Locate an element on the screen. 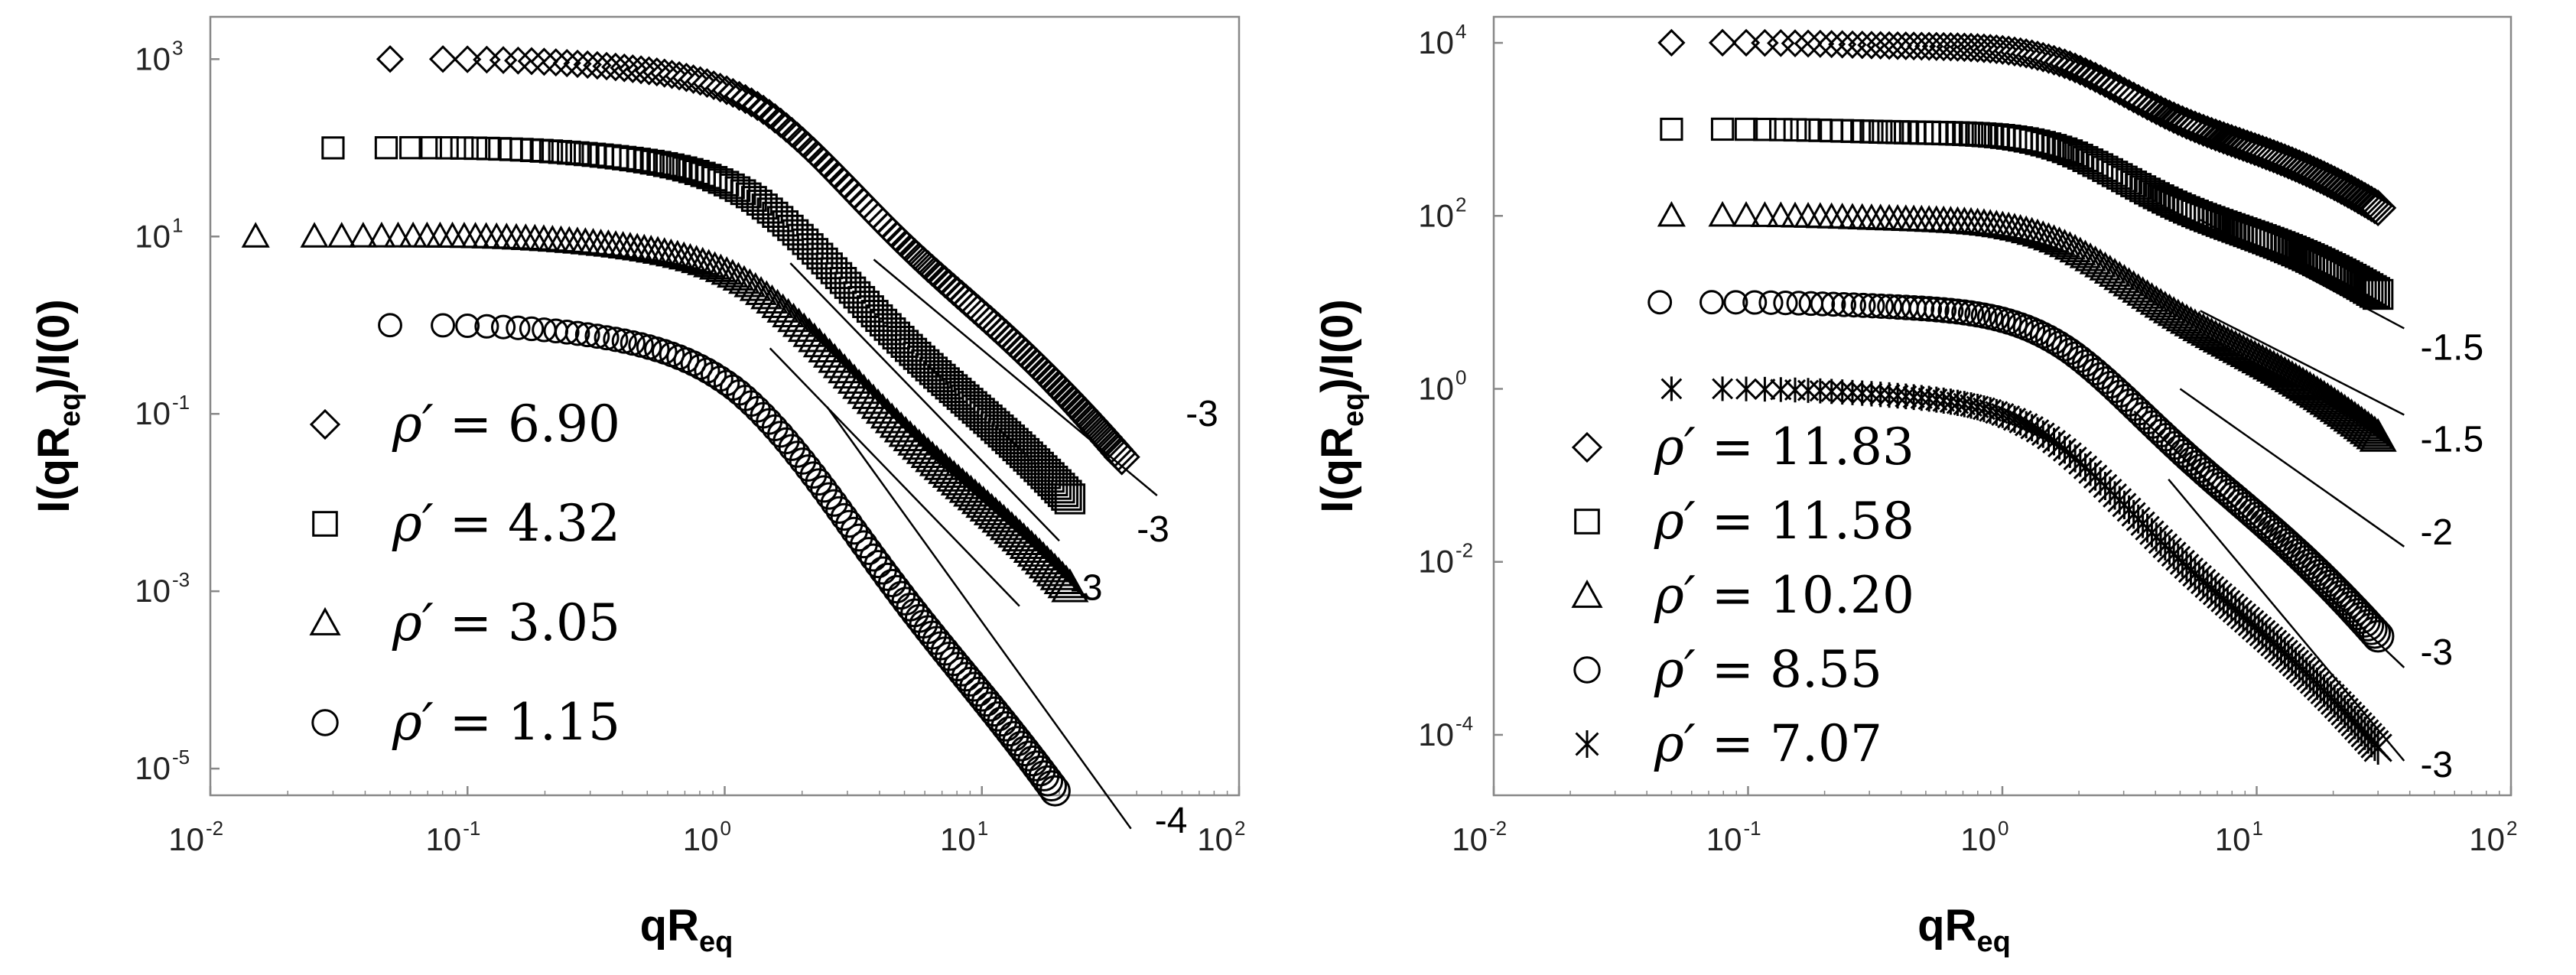  y-tick-exponent: -5 is located at coordinates (181, 757).